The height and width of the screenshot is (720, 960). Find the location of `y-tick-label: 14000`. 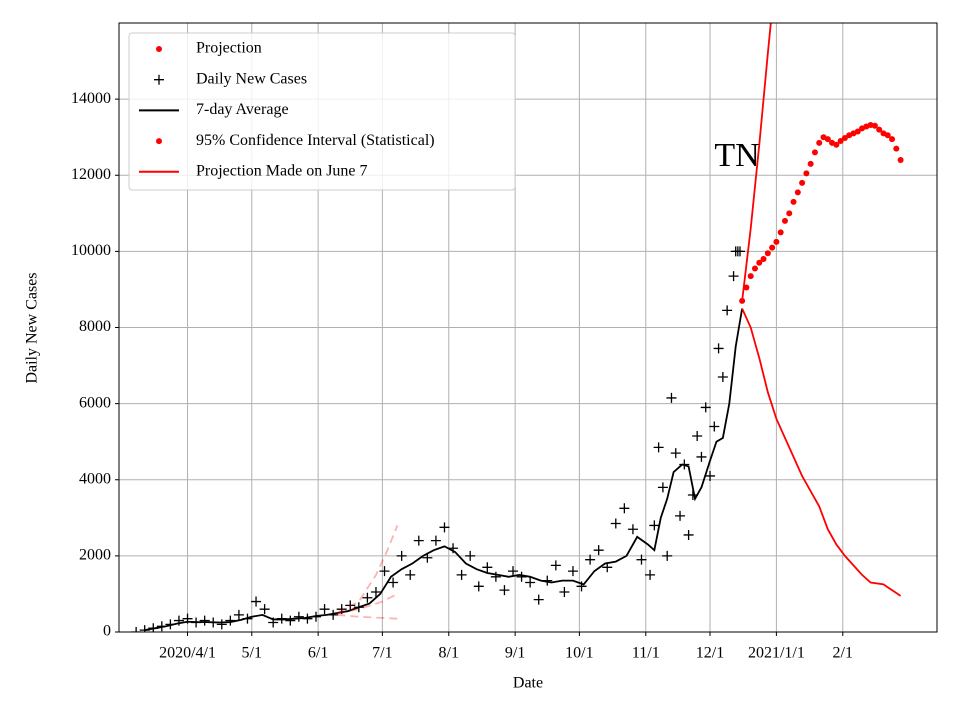

y-tick-label: 14000 is located at coordinates (91, 98).